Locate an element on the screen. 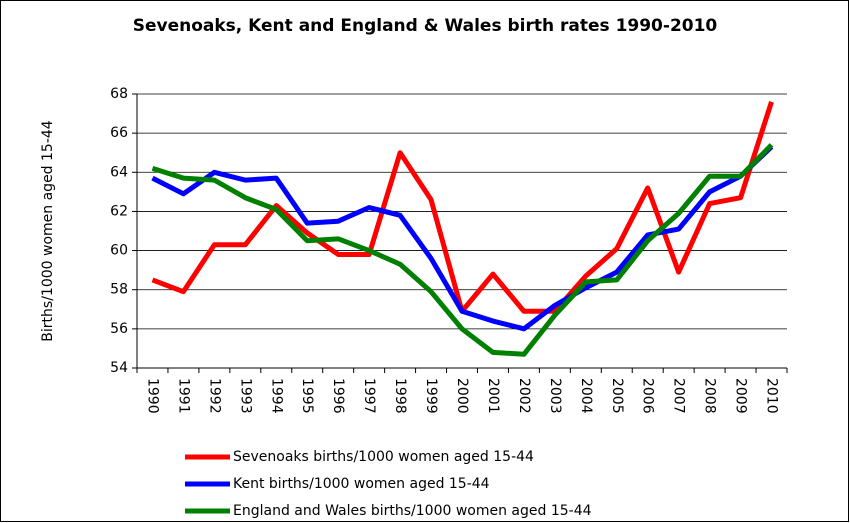  y-axis-label: Births/1000 women aged 15-44 is located at coordinates (48, 230).